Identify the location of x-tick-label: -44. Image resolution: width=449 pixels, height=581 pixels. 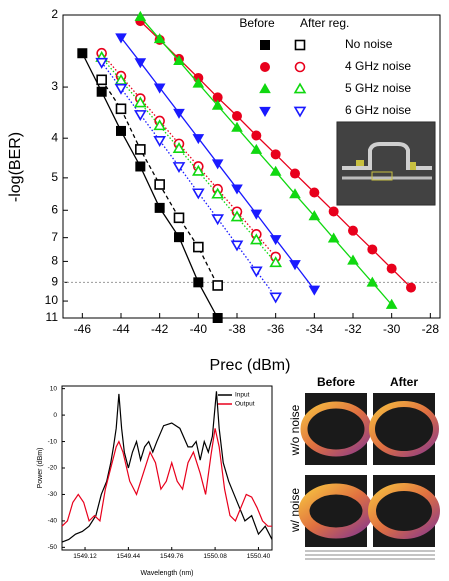
(121, 329).